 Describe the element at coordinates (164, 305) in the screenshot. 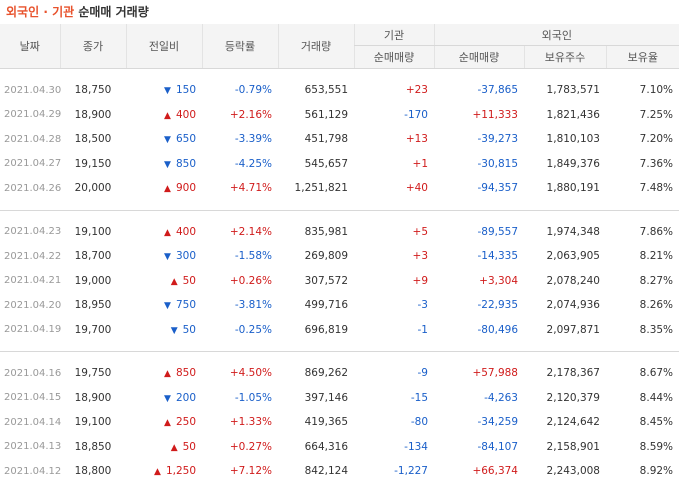

I see `cell-change: ▼ 750` at that location.